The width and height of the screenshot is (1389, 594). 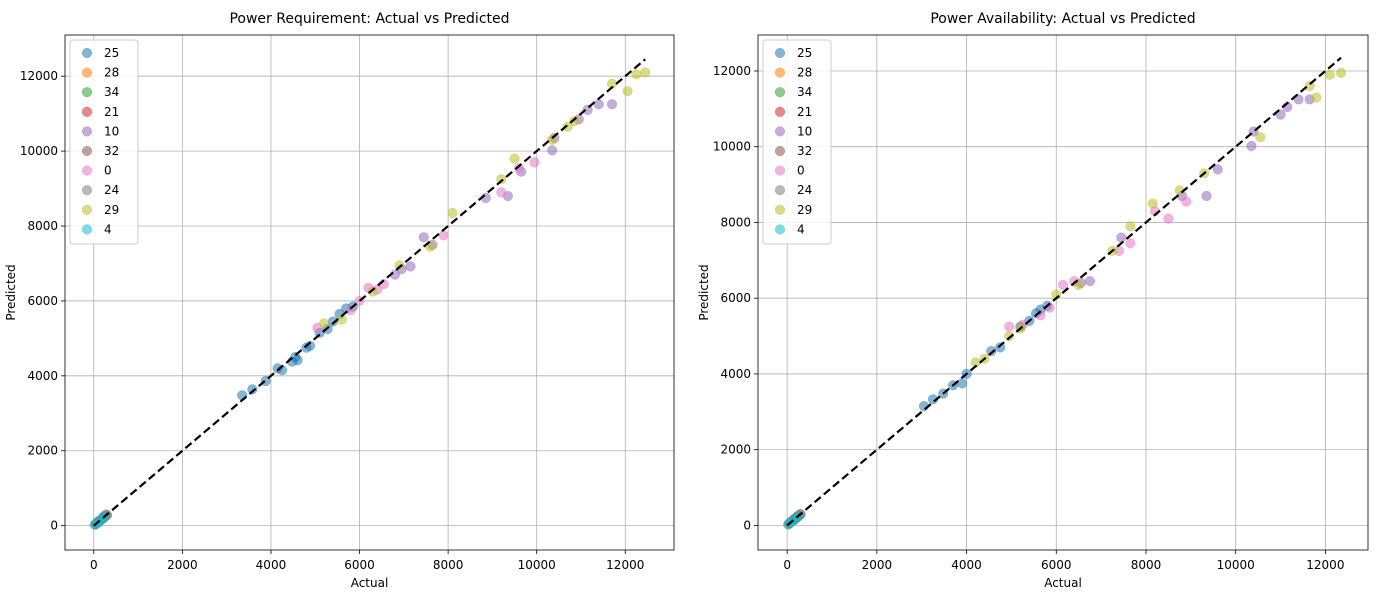 What do you see at coordinates (111, 92) in the screenshot?
I see `legend-label: 34` at bounding box center [111, 92].